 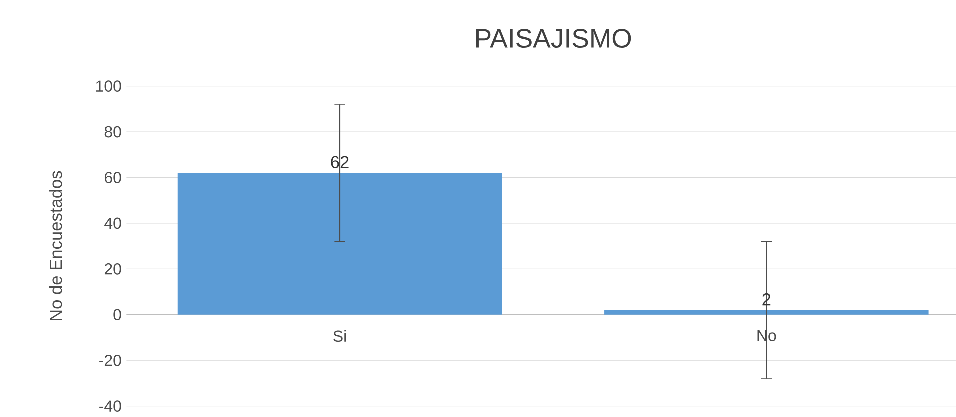 I want to click on x-tick-label: Si, so click(x=340, y=336).